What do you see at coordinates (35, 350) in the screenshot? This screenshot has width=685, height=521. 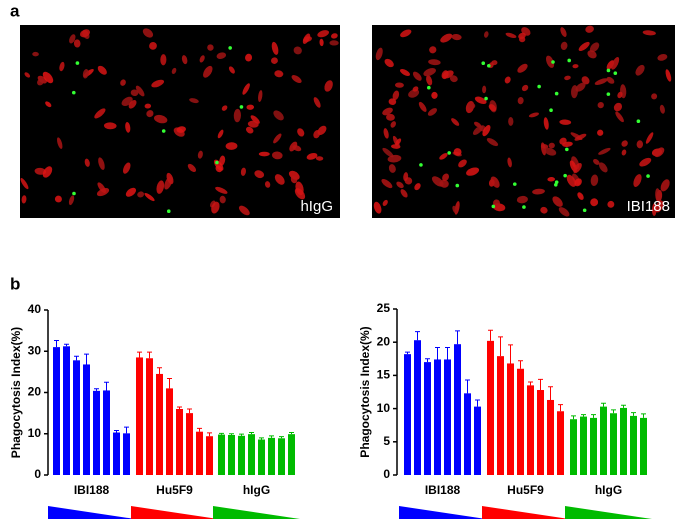 I see `y-tick-label: 30` at bounding box center [35, 350].